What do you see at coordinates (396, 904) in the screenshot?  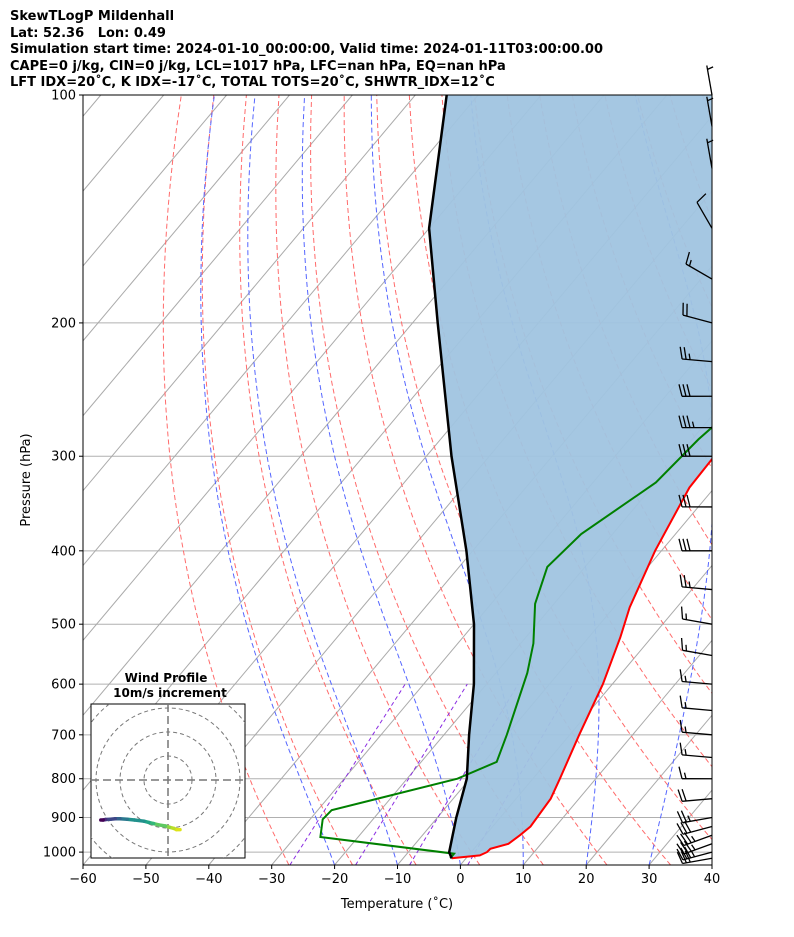 I see `x-axis-label: Temperature (˚C)` at bounding box center [396, 904].